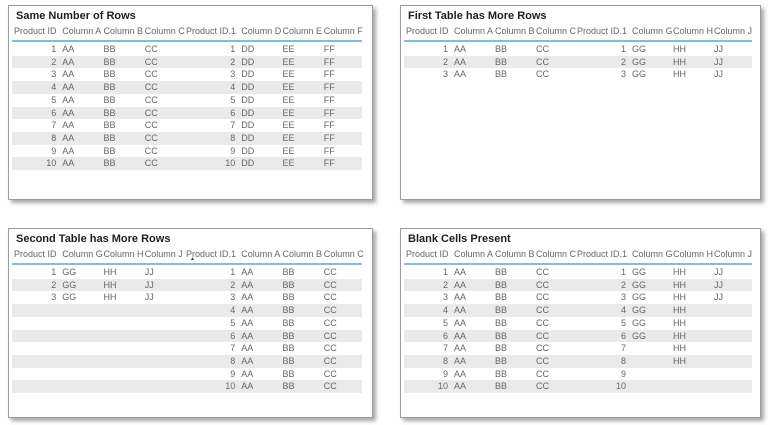 The height and width of the screenshot is (425, 768). I want to click on sort-ascending-icon: ▲, so click(192, 259).